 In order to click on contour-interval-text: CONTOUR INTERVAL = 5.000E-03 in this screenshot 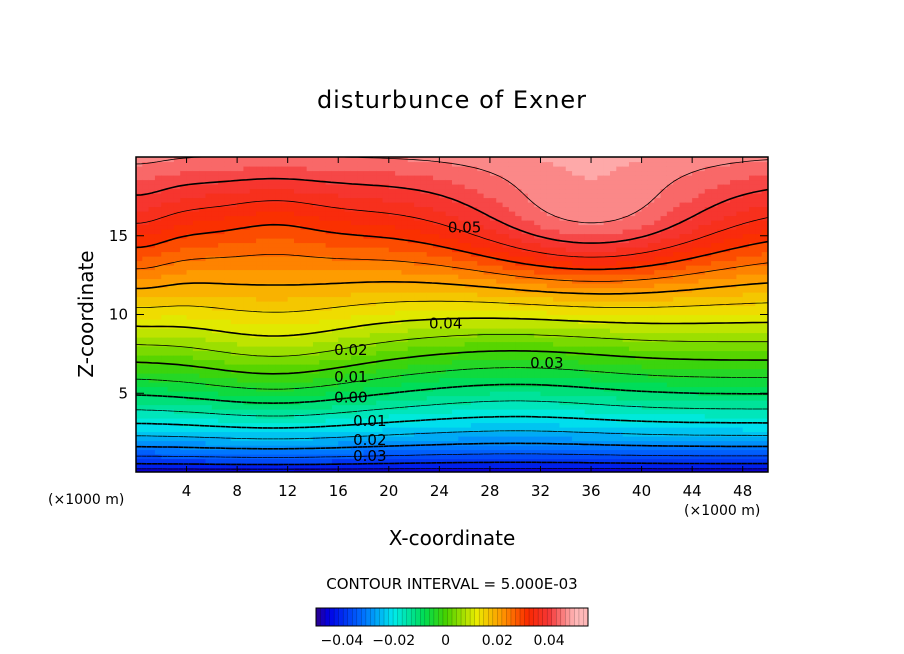, I will do `click(452, 584)`.